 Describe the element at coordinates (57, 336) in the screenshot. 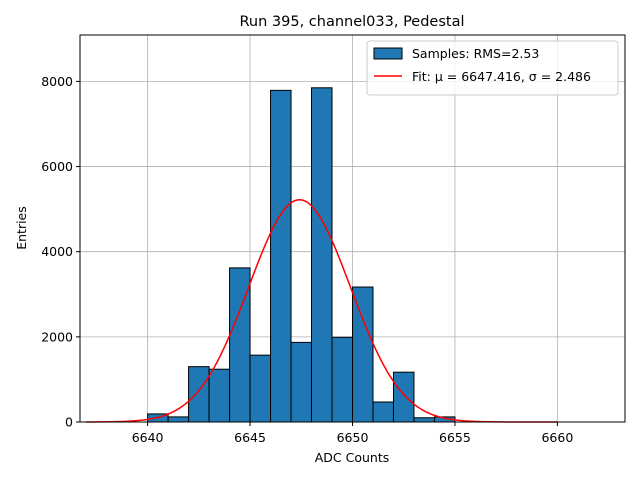

I see `y-tick-label: 2000` at that location.